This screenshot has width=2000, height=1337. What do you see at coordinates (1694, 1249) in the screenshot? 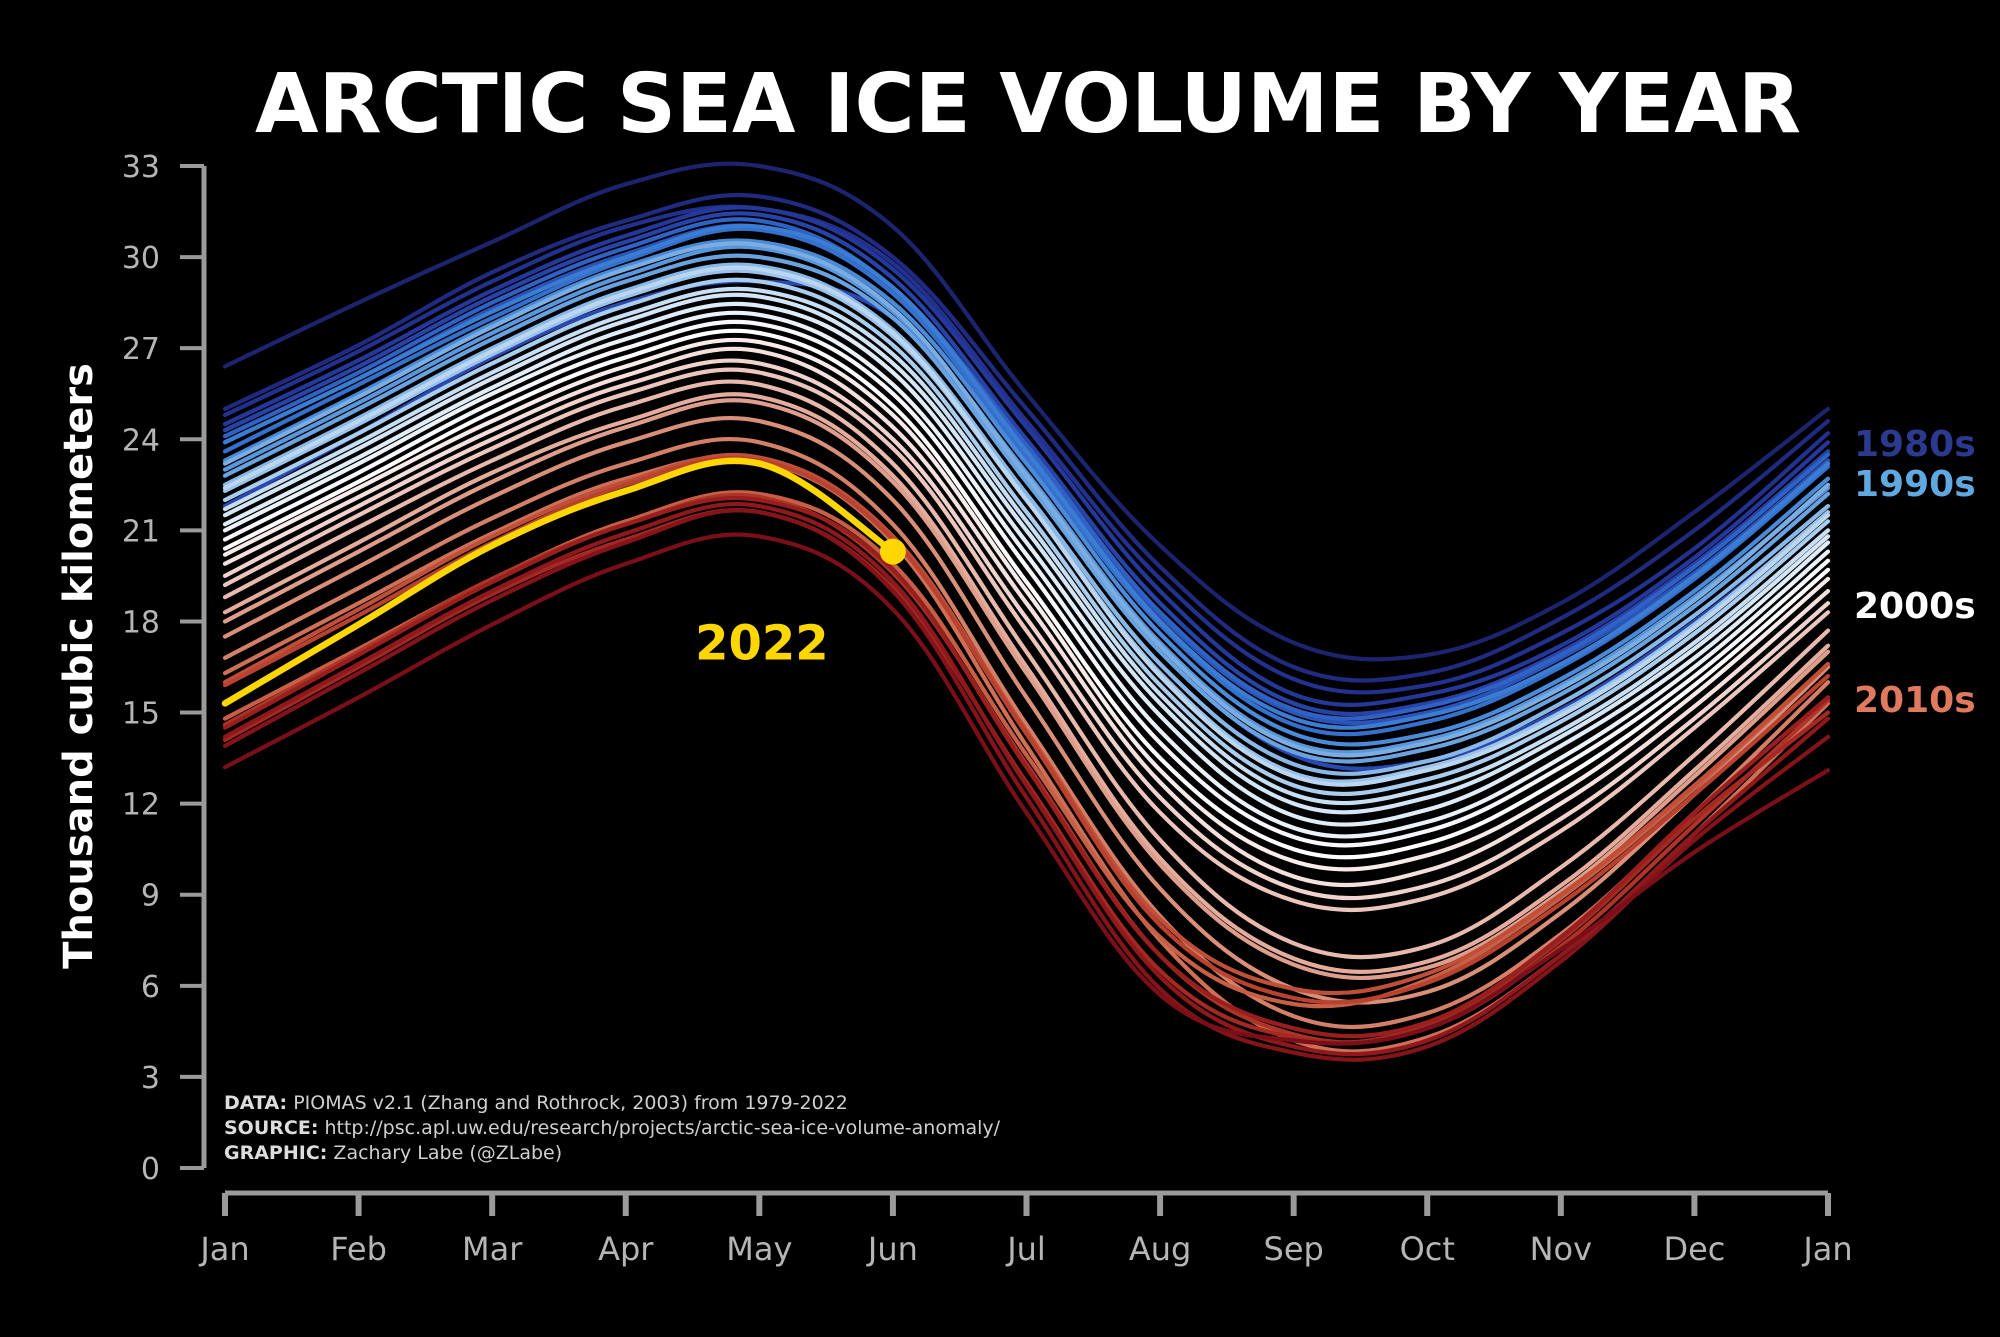
I see `x-tick-label: Dec` at bounding box center [1694, 1249].